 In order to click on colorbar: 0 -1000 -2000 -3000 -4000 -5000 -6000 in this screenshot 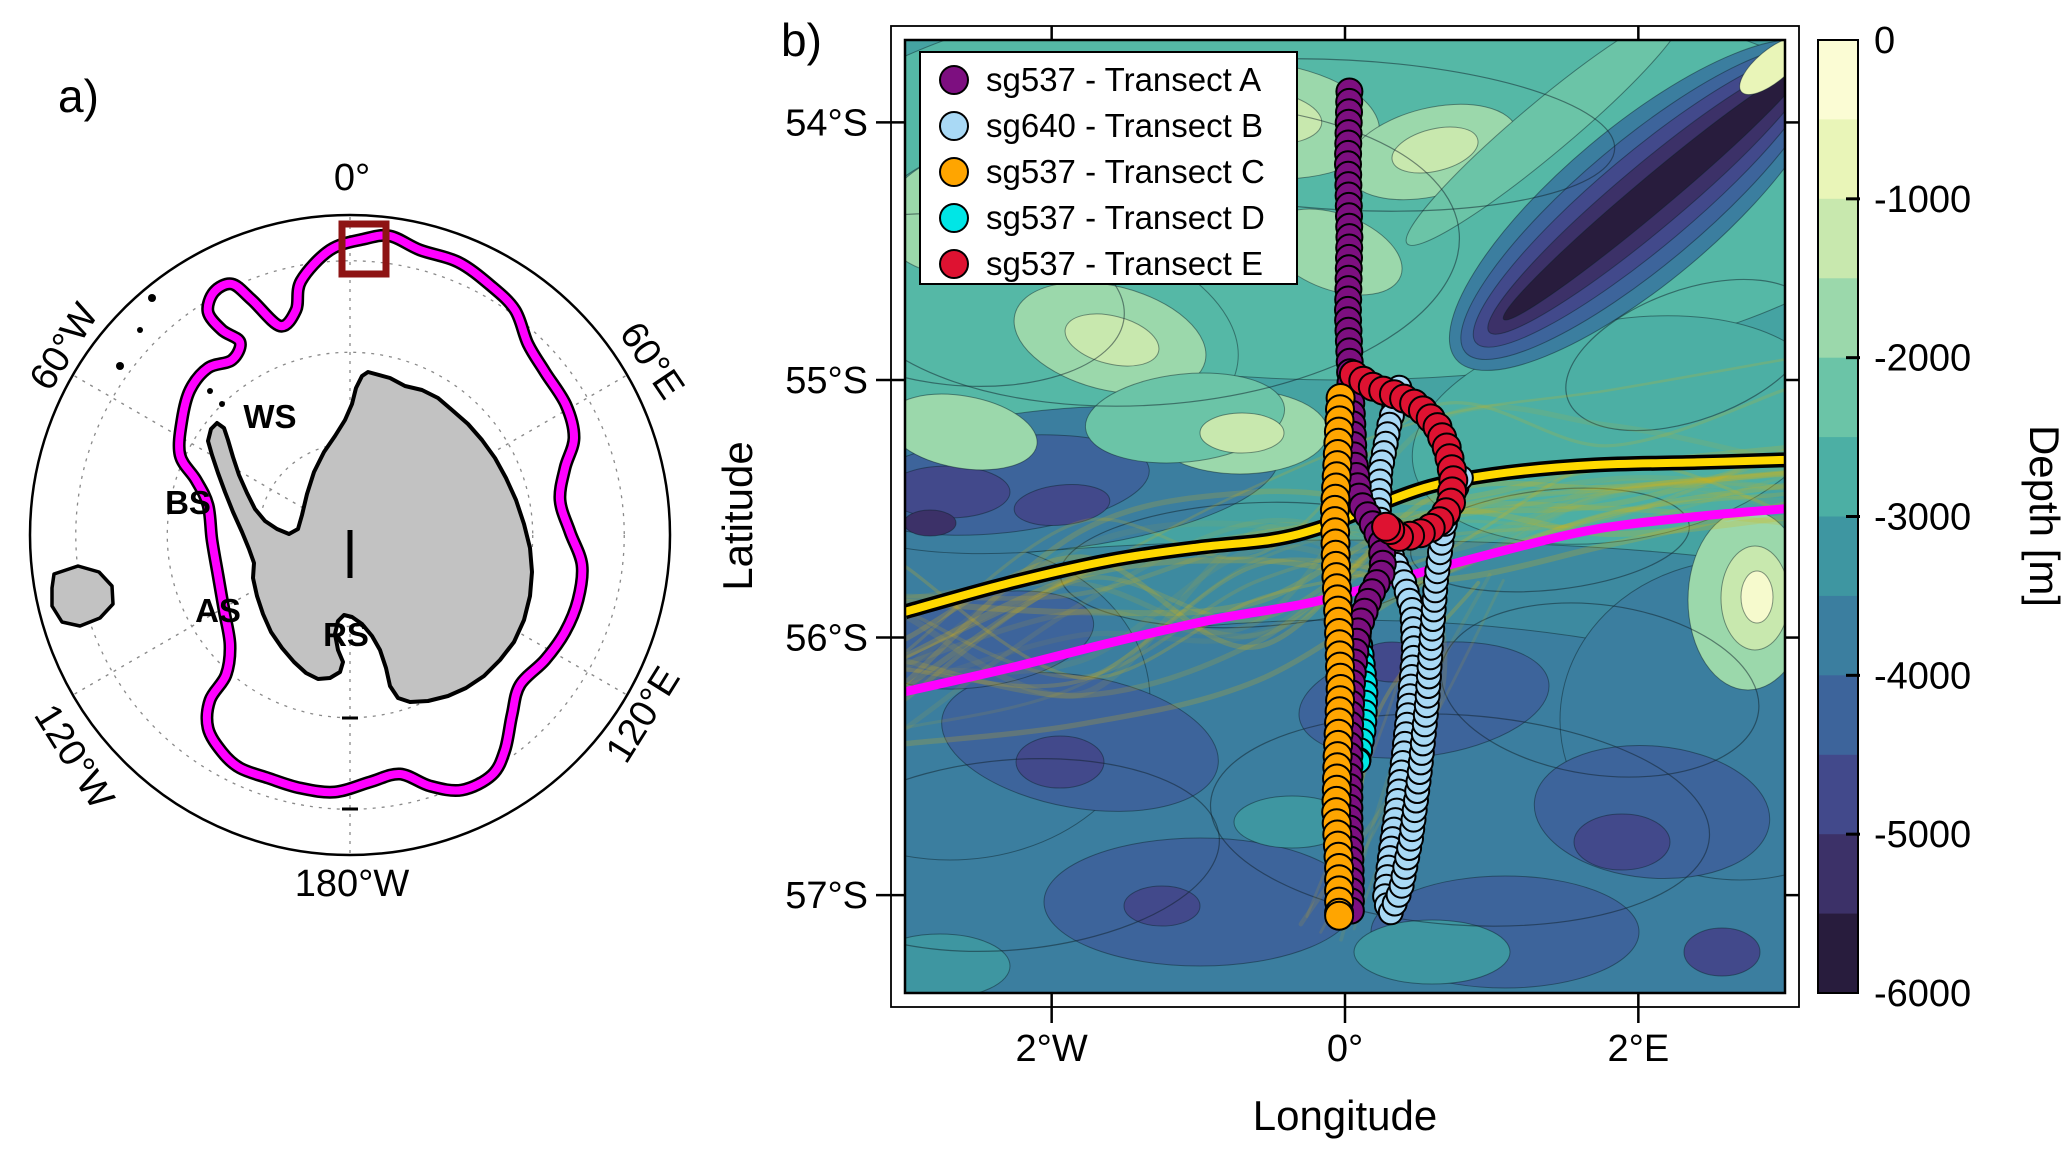, I will do `click(1894, 517)`.